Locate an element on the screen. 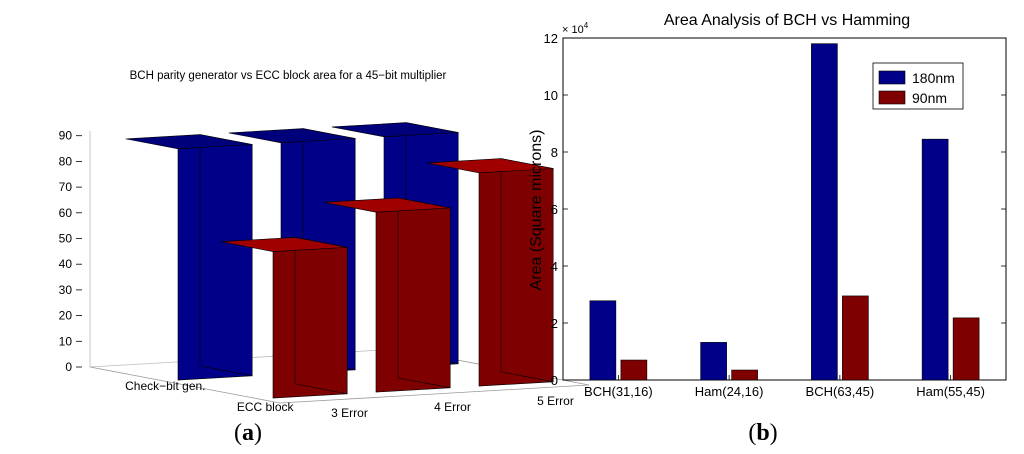  chart-b-xtick-3: Ham(55,45) is located at coordinates (950, 391).